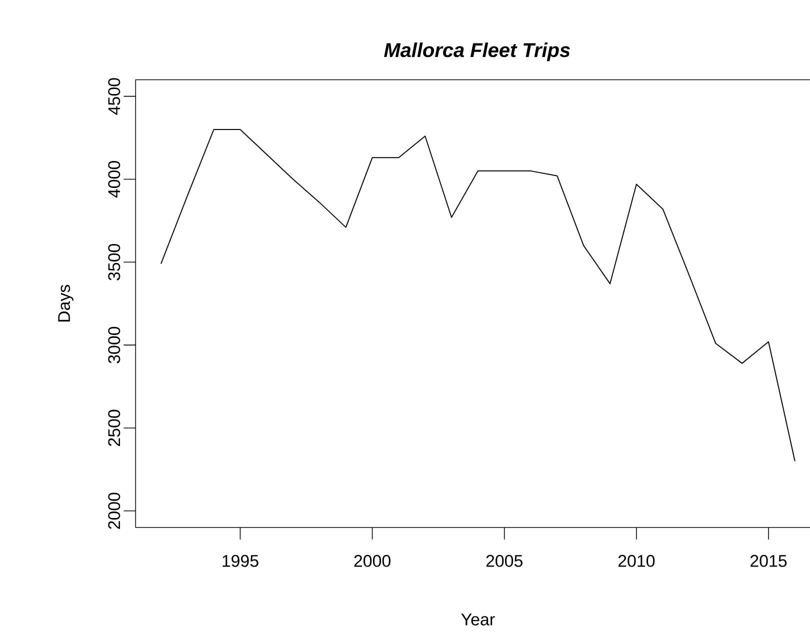 The image size is (810, 644). Describe the element at coordinates (114, 510) in the screenshot. I see `y-tick-label: 2000` at that location.